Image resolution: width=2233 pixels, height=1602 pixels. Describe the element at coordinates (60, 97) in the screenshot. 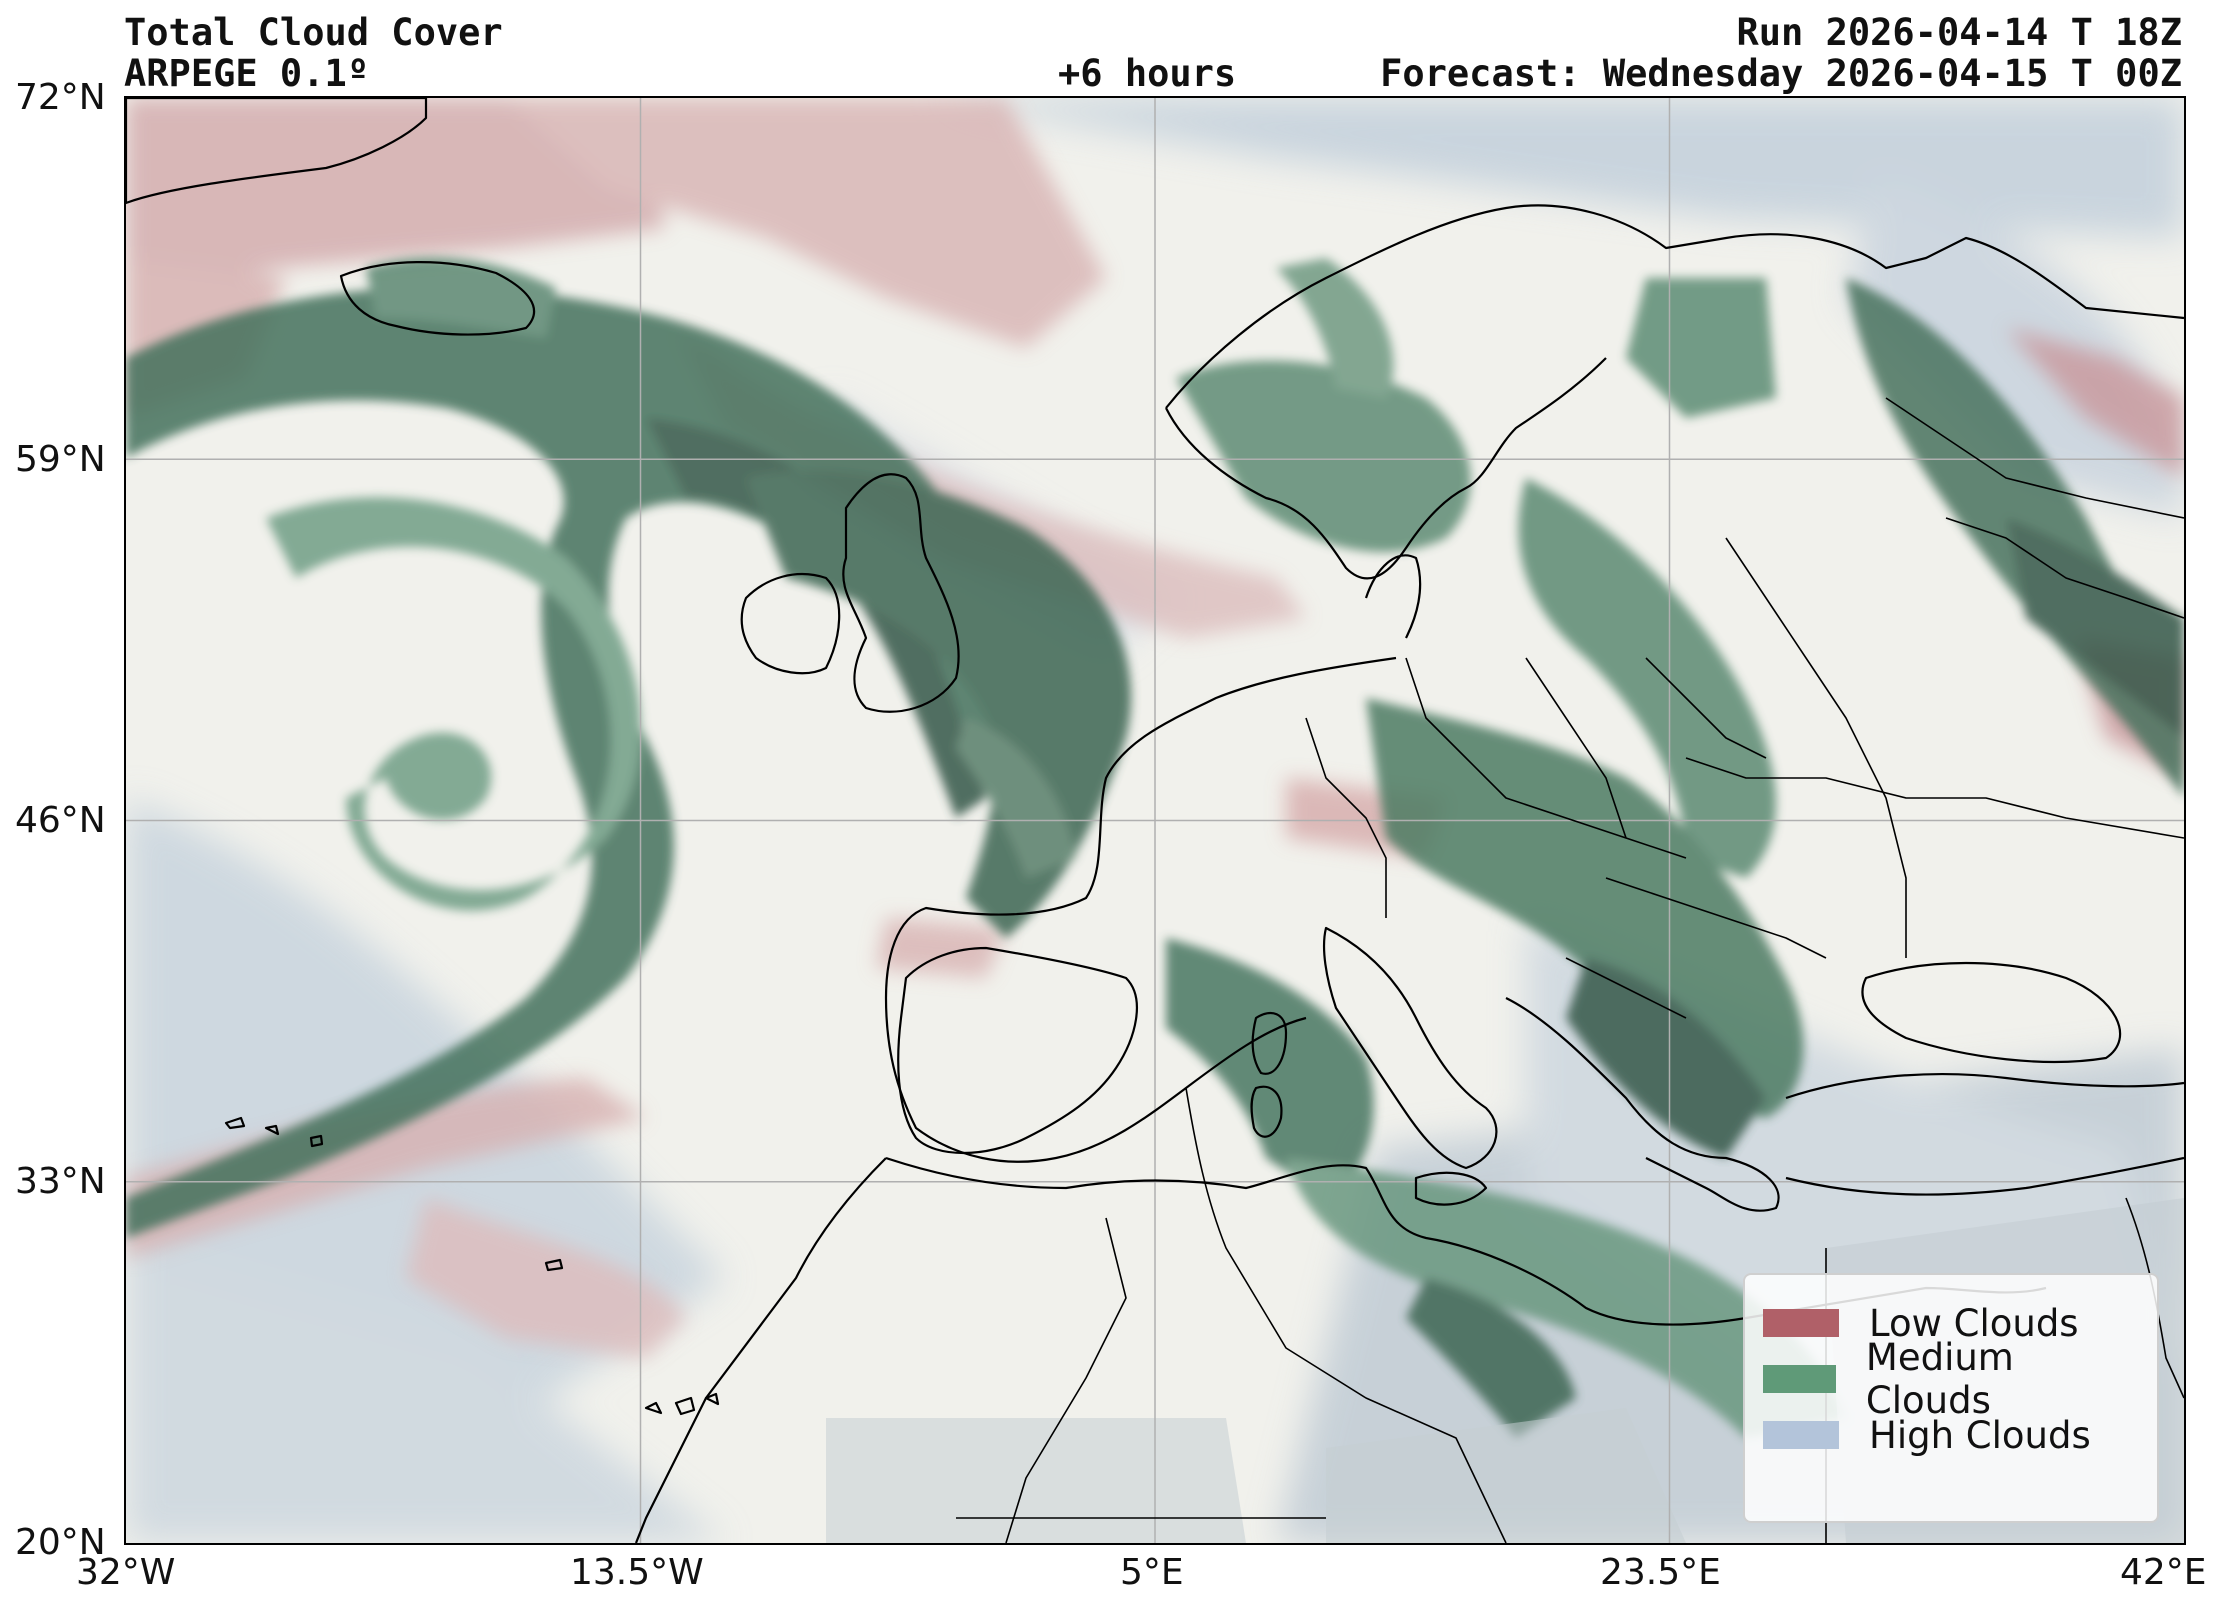

I see `lat-tick-label: 72°N` at that location.